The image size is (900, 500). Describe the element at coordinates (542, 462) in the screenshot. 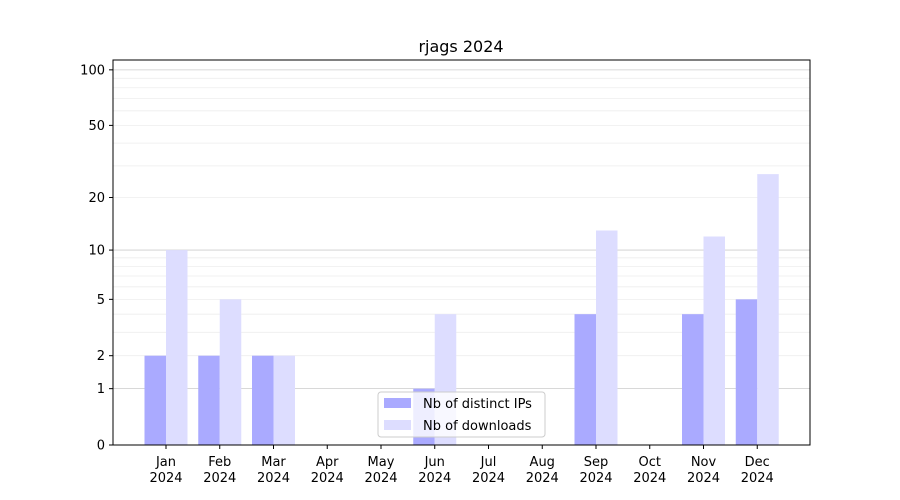

I see `x-tick-label-month: Aug` at that location.